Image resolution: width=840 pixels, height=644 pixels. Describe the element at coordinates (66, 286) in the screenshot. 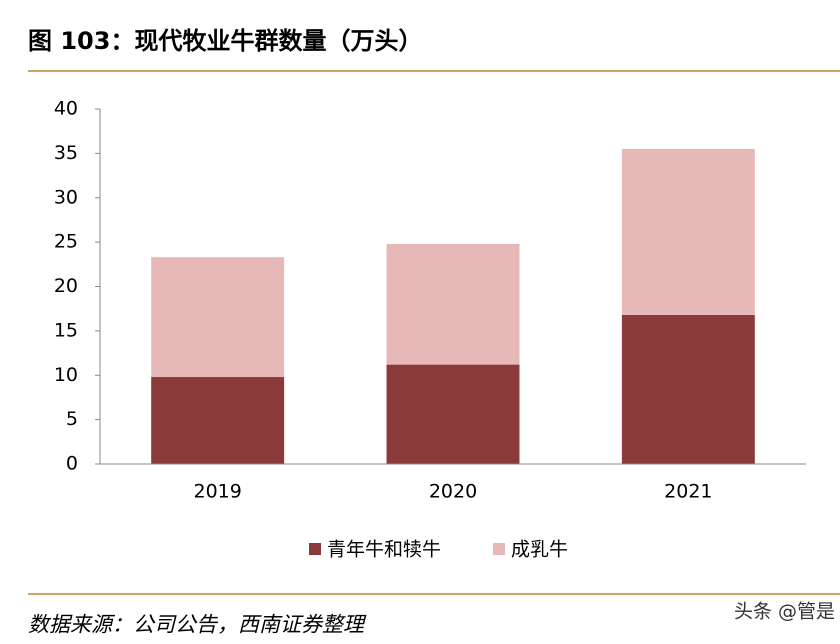

I see `y-tick-label: 20` at that location.